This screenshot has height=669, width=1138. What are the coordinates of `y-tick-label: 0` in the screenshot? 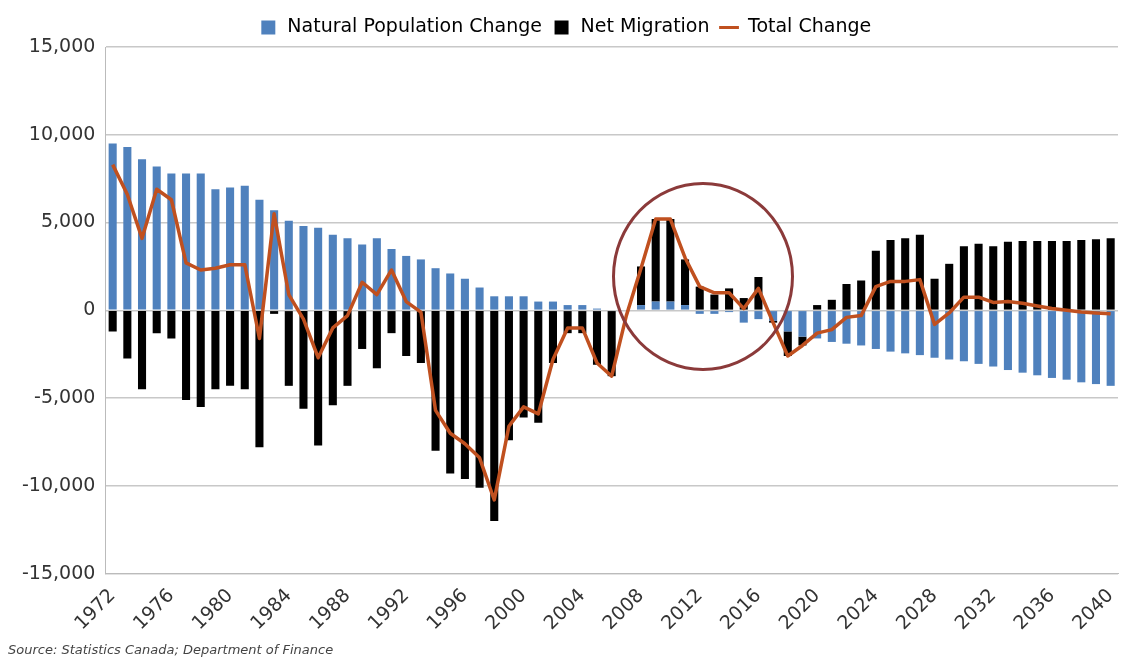 It's located at (89, 308).